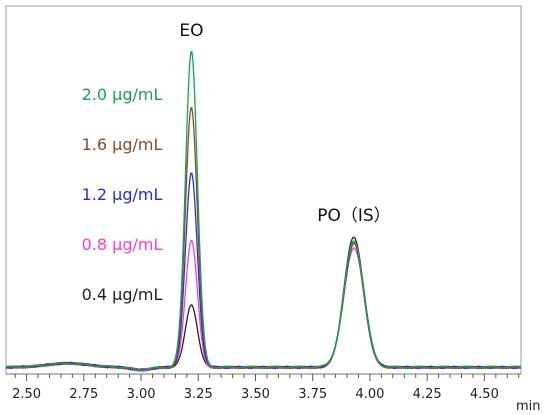  What do you see at coordinates (122, 144) in the screenshot?
I see `legend-entry: 1.6 µg/mL` at bounding box center [122, 144].